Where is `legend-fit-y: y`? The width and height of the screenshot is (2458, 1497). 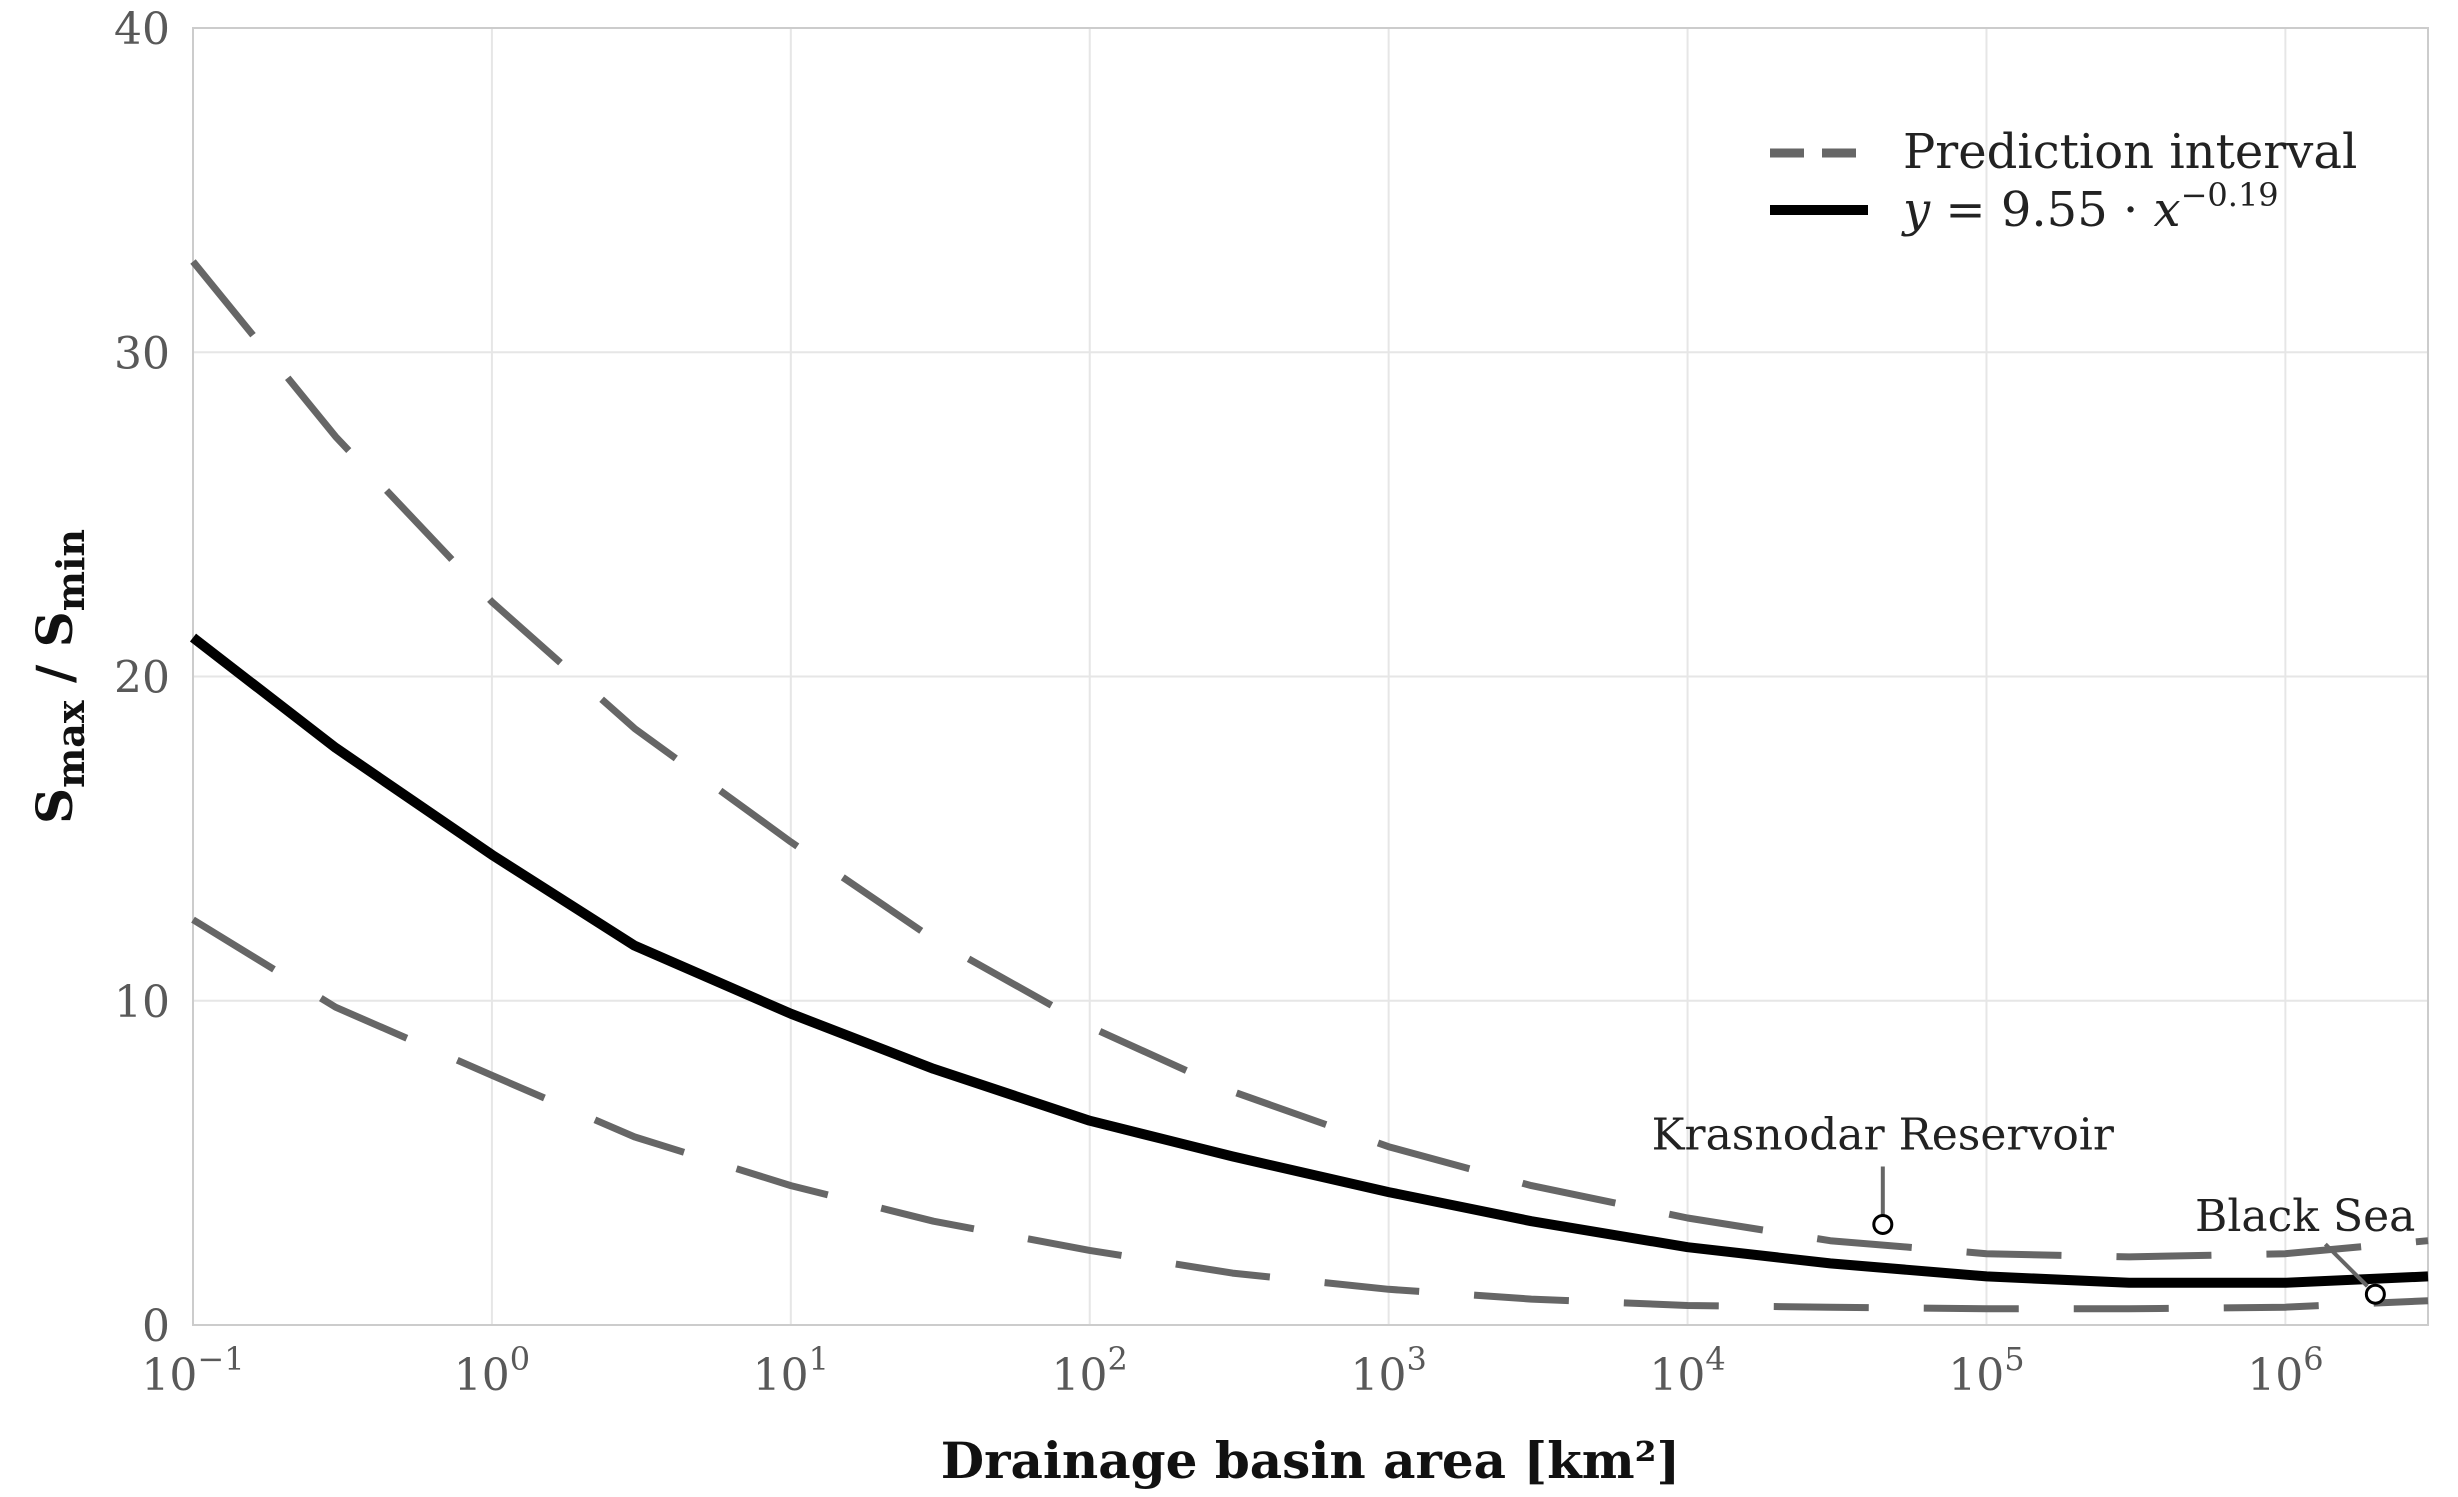 legend-fit-y: y is located at coordinates (1916, 210).